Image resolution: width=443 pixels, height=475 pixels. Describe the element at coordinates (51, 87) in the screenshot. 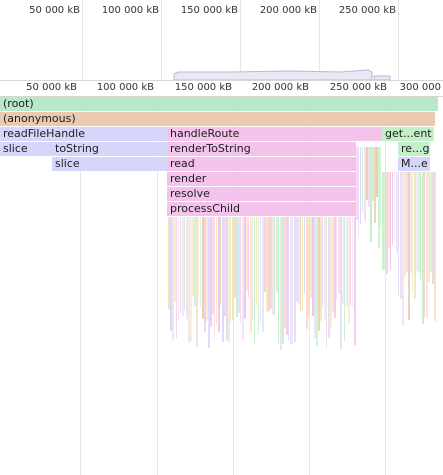

I see `ruler-tick-label: 50 000 kB` at that location.